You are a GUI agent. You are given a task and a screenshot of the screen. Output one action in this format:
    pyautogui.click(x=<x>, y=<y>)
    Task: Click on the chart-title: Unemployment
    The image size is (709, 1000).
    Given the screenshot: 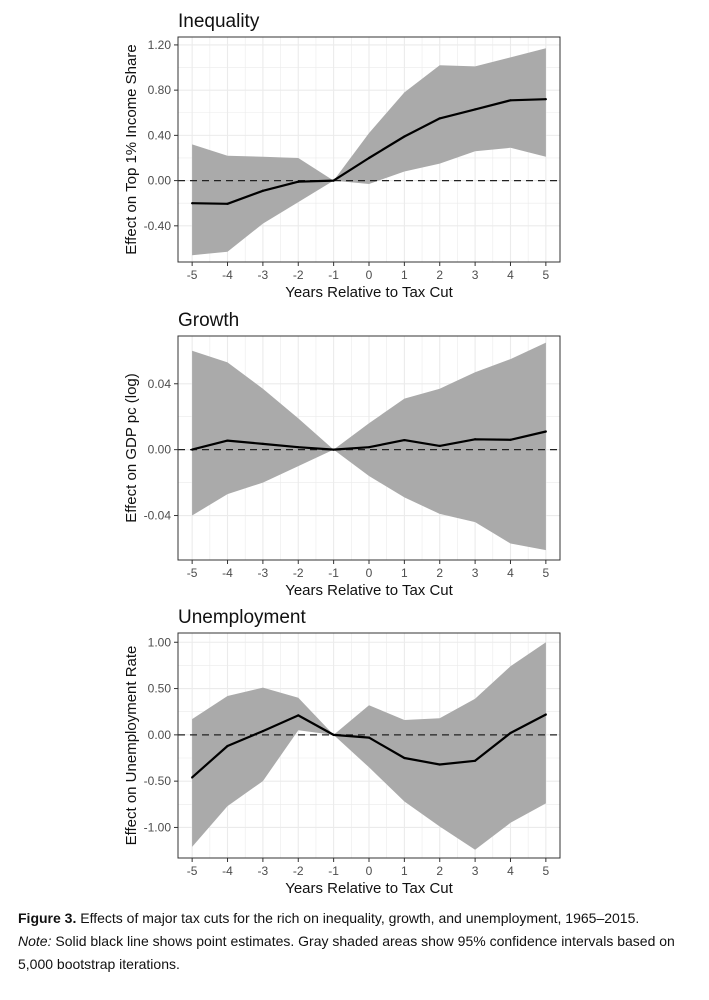 What is the action you would take?
    pyautogui.click(x=242, y=617)
    